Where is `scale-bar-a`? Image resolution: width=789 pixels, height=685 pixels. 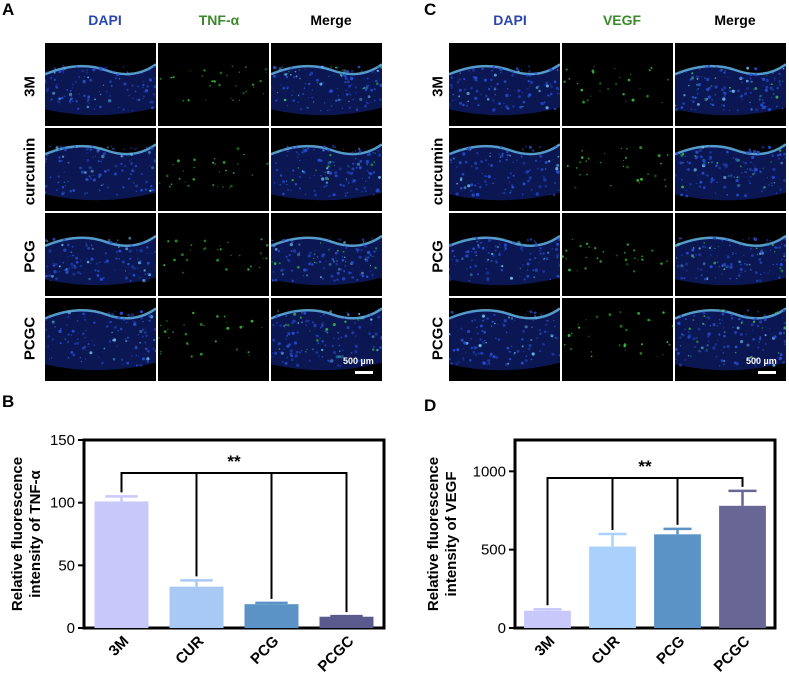 scale-bar-a is located at coordinates (364, 372).